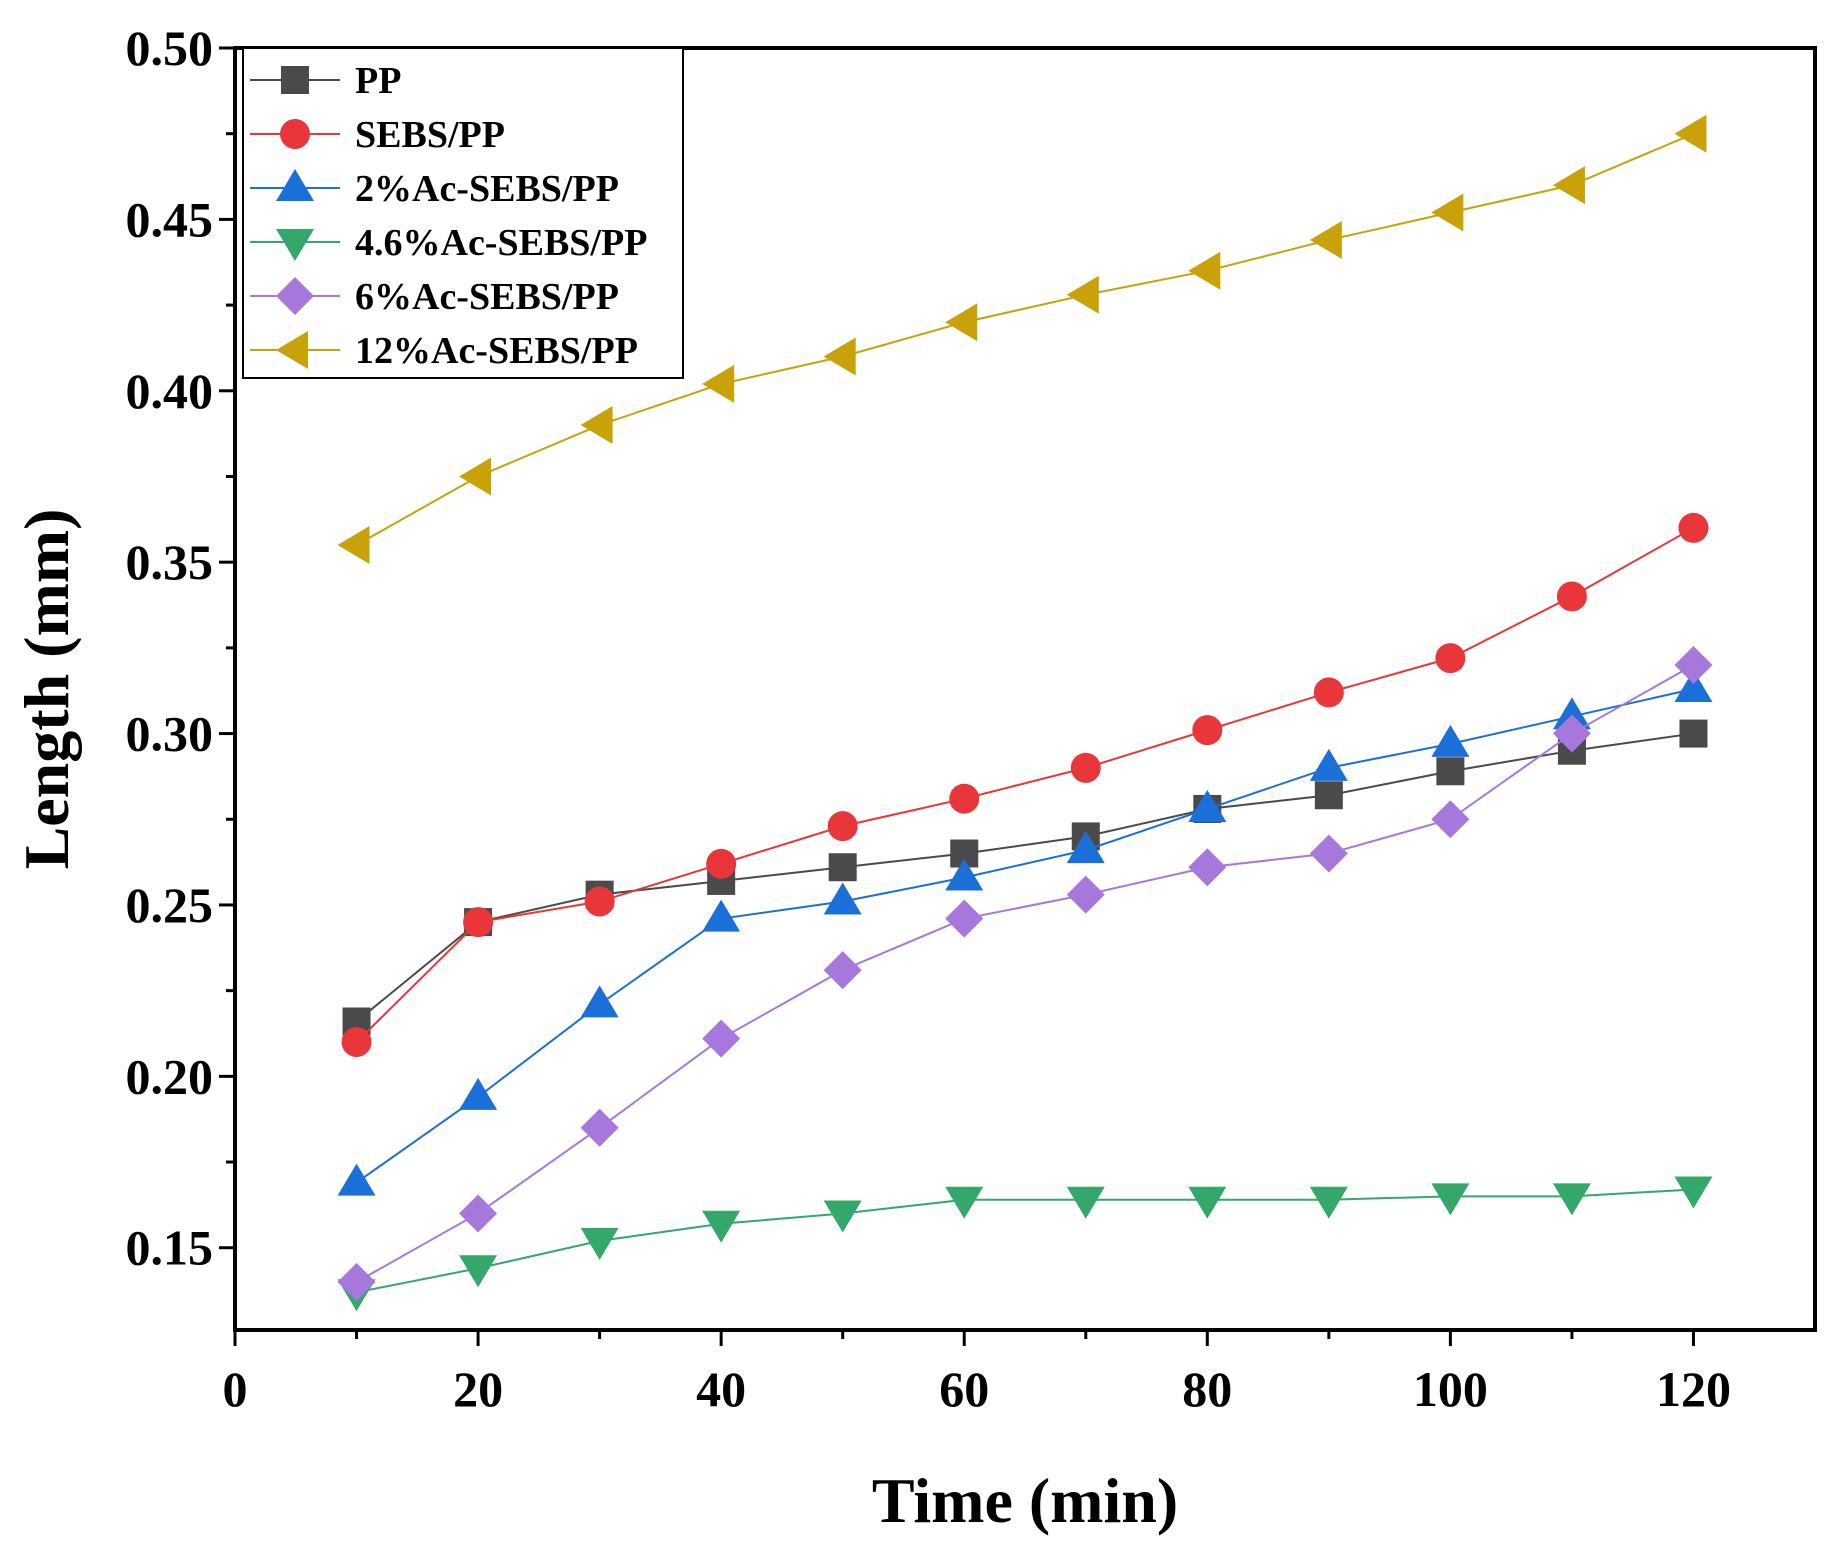 The width and height of the screenshot is (1839, 1541). Describe the element at coordinates (325, 81) in the screenshot. I see `legend-item: PP` at that location.